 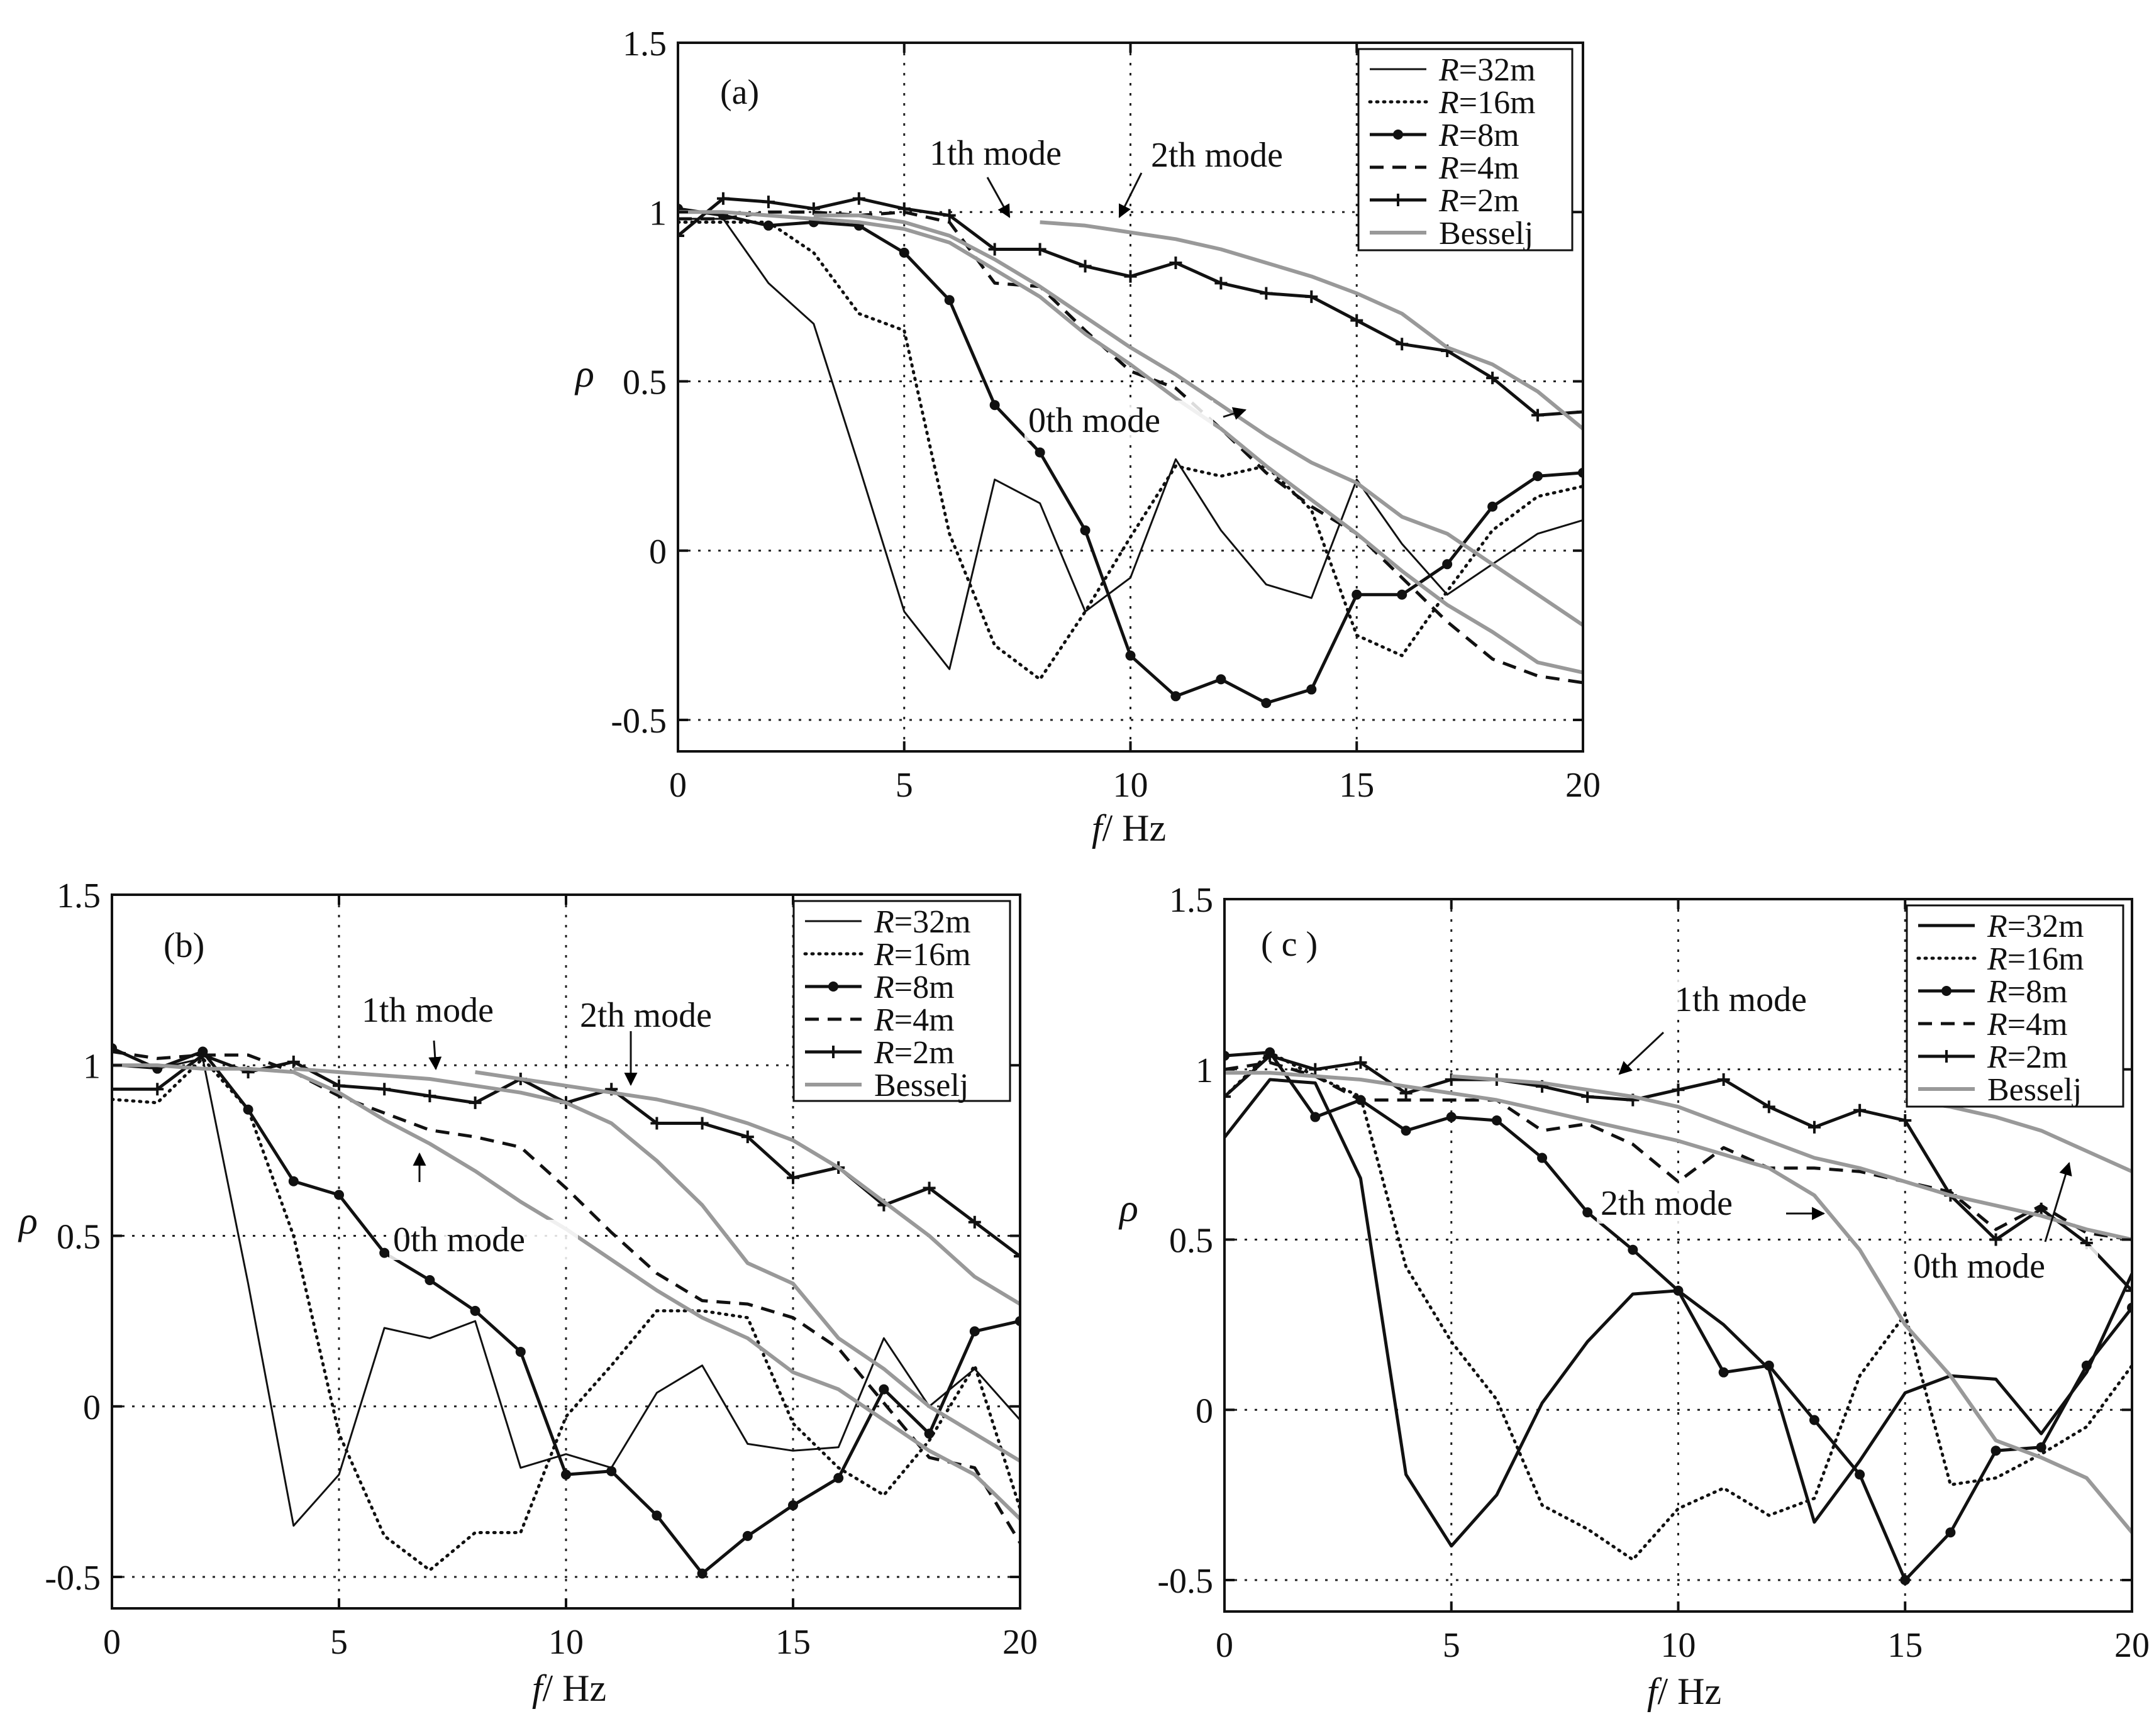 I want to click on legend-label: R=4m, so click(x=1478, y=168).